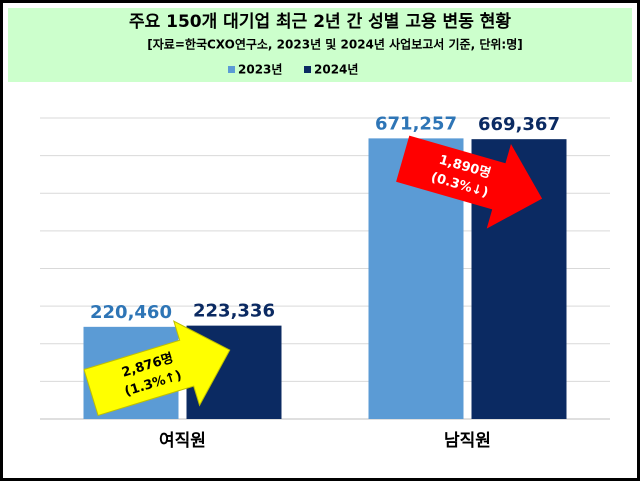  Describe the element at coordinates (131, 312) in the screenshot. I see `value-label: 220,460` at that location.